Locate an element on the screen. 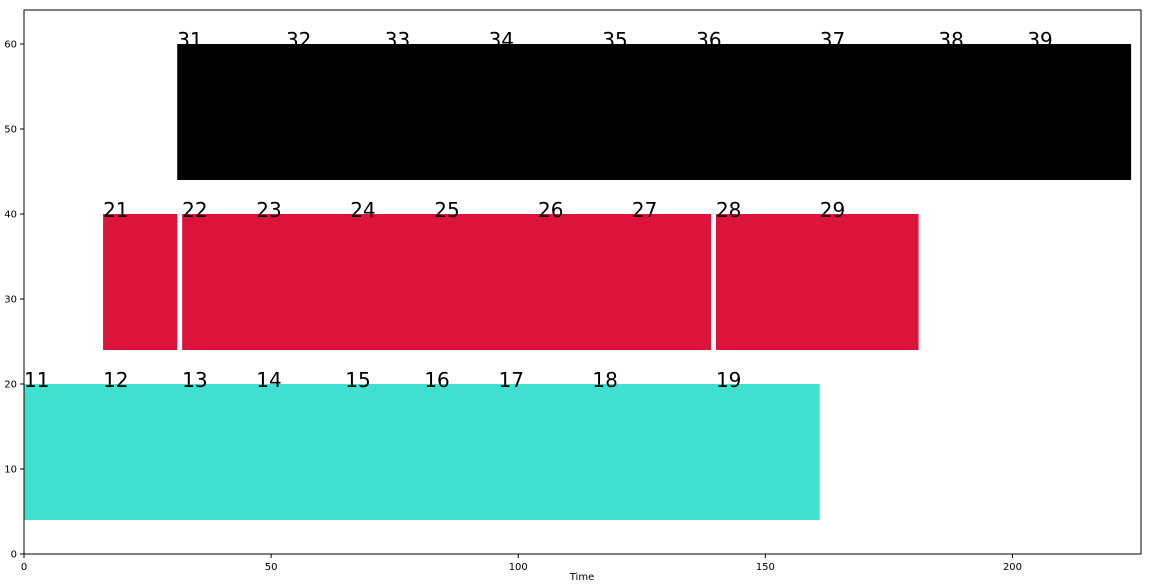 This screenshot has height=588, width=1151. bar-label: 26 is located at coordinates (550, 210).